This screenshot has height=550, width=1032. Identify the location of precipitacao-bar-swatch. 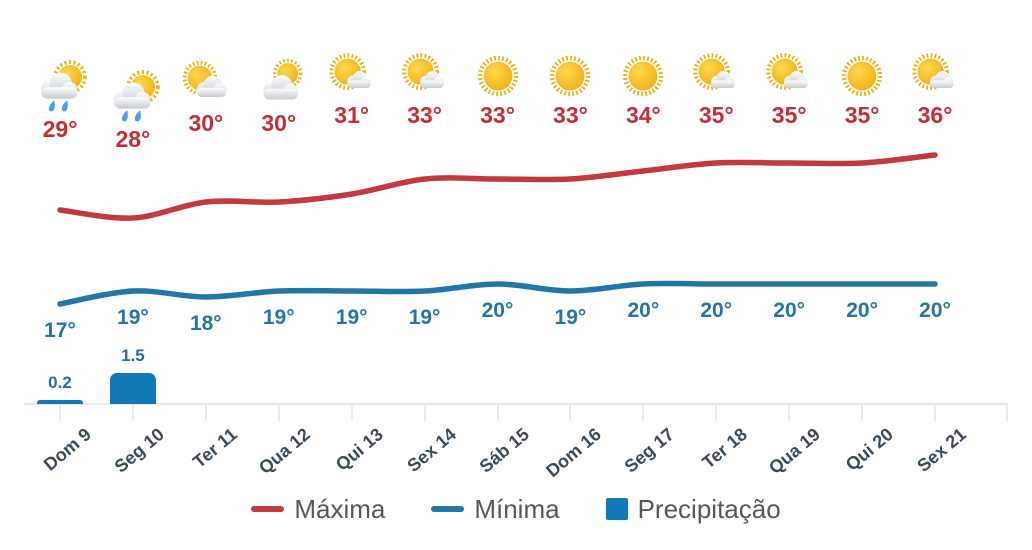
(616, 509).